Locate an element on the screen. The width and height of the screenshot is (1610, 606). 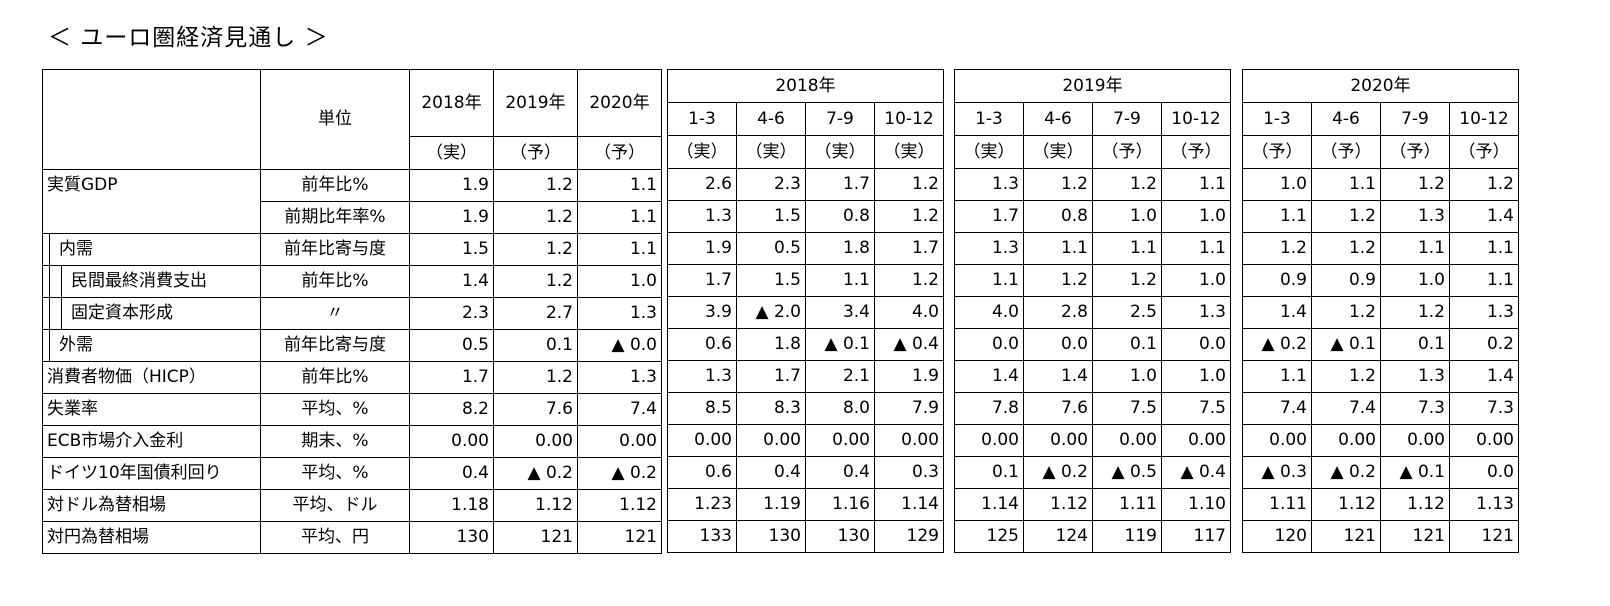
annual-value-cell: 1.4 is located at coordinates (451, 281).